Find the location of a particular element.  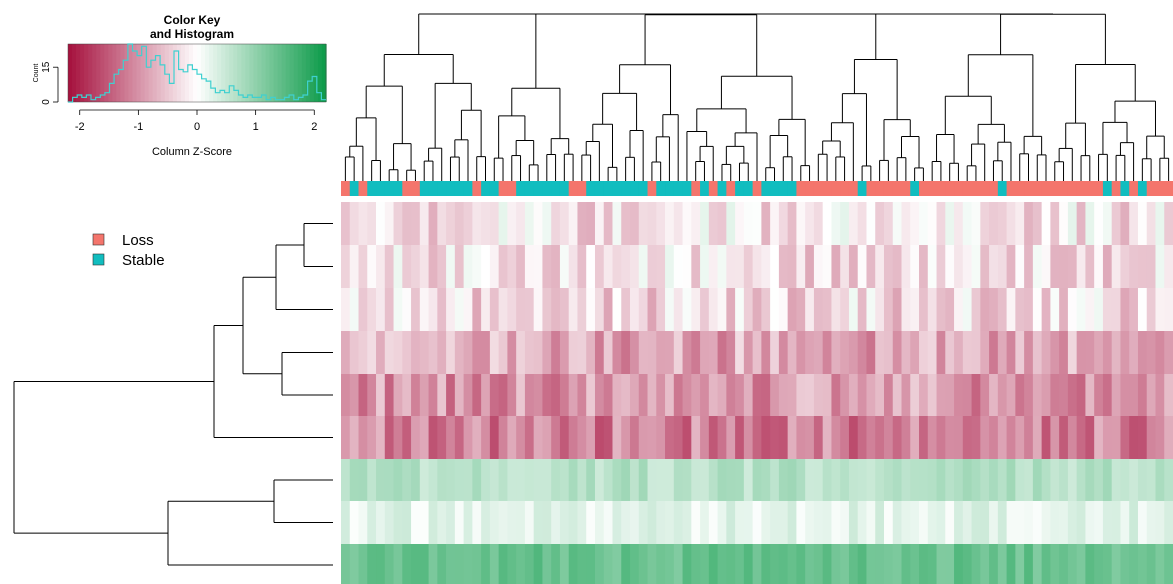

group-legend: Loss Stable is located at coordinates (128, 250).